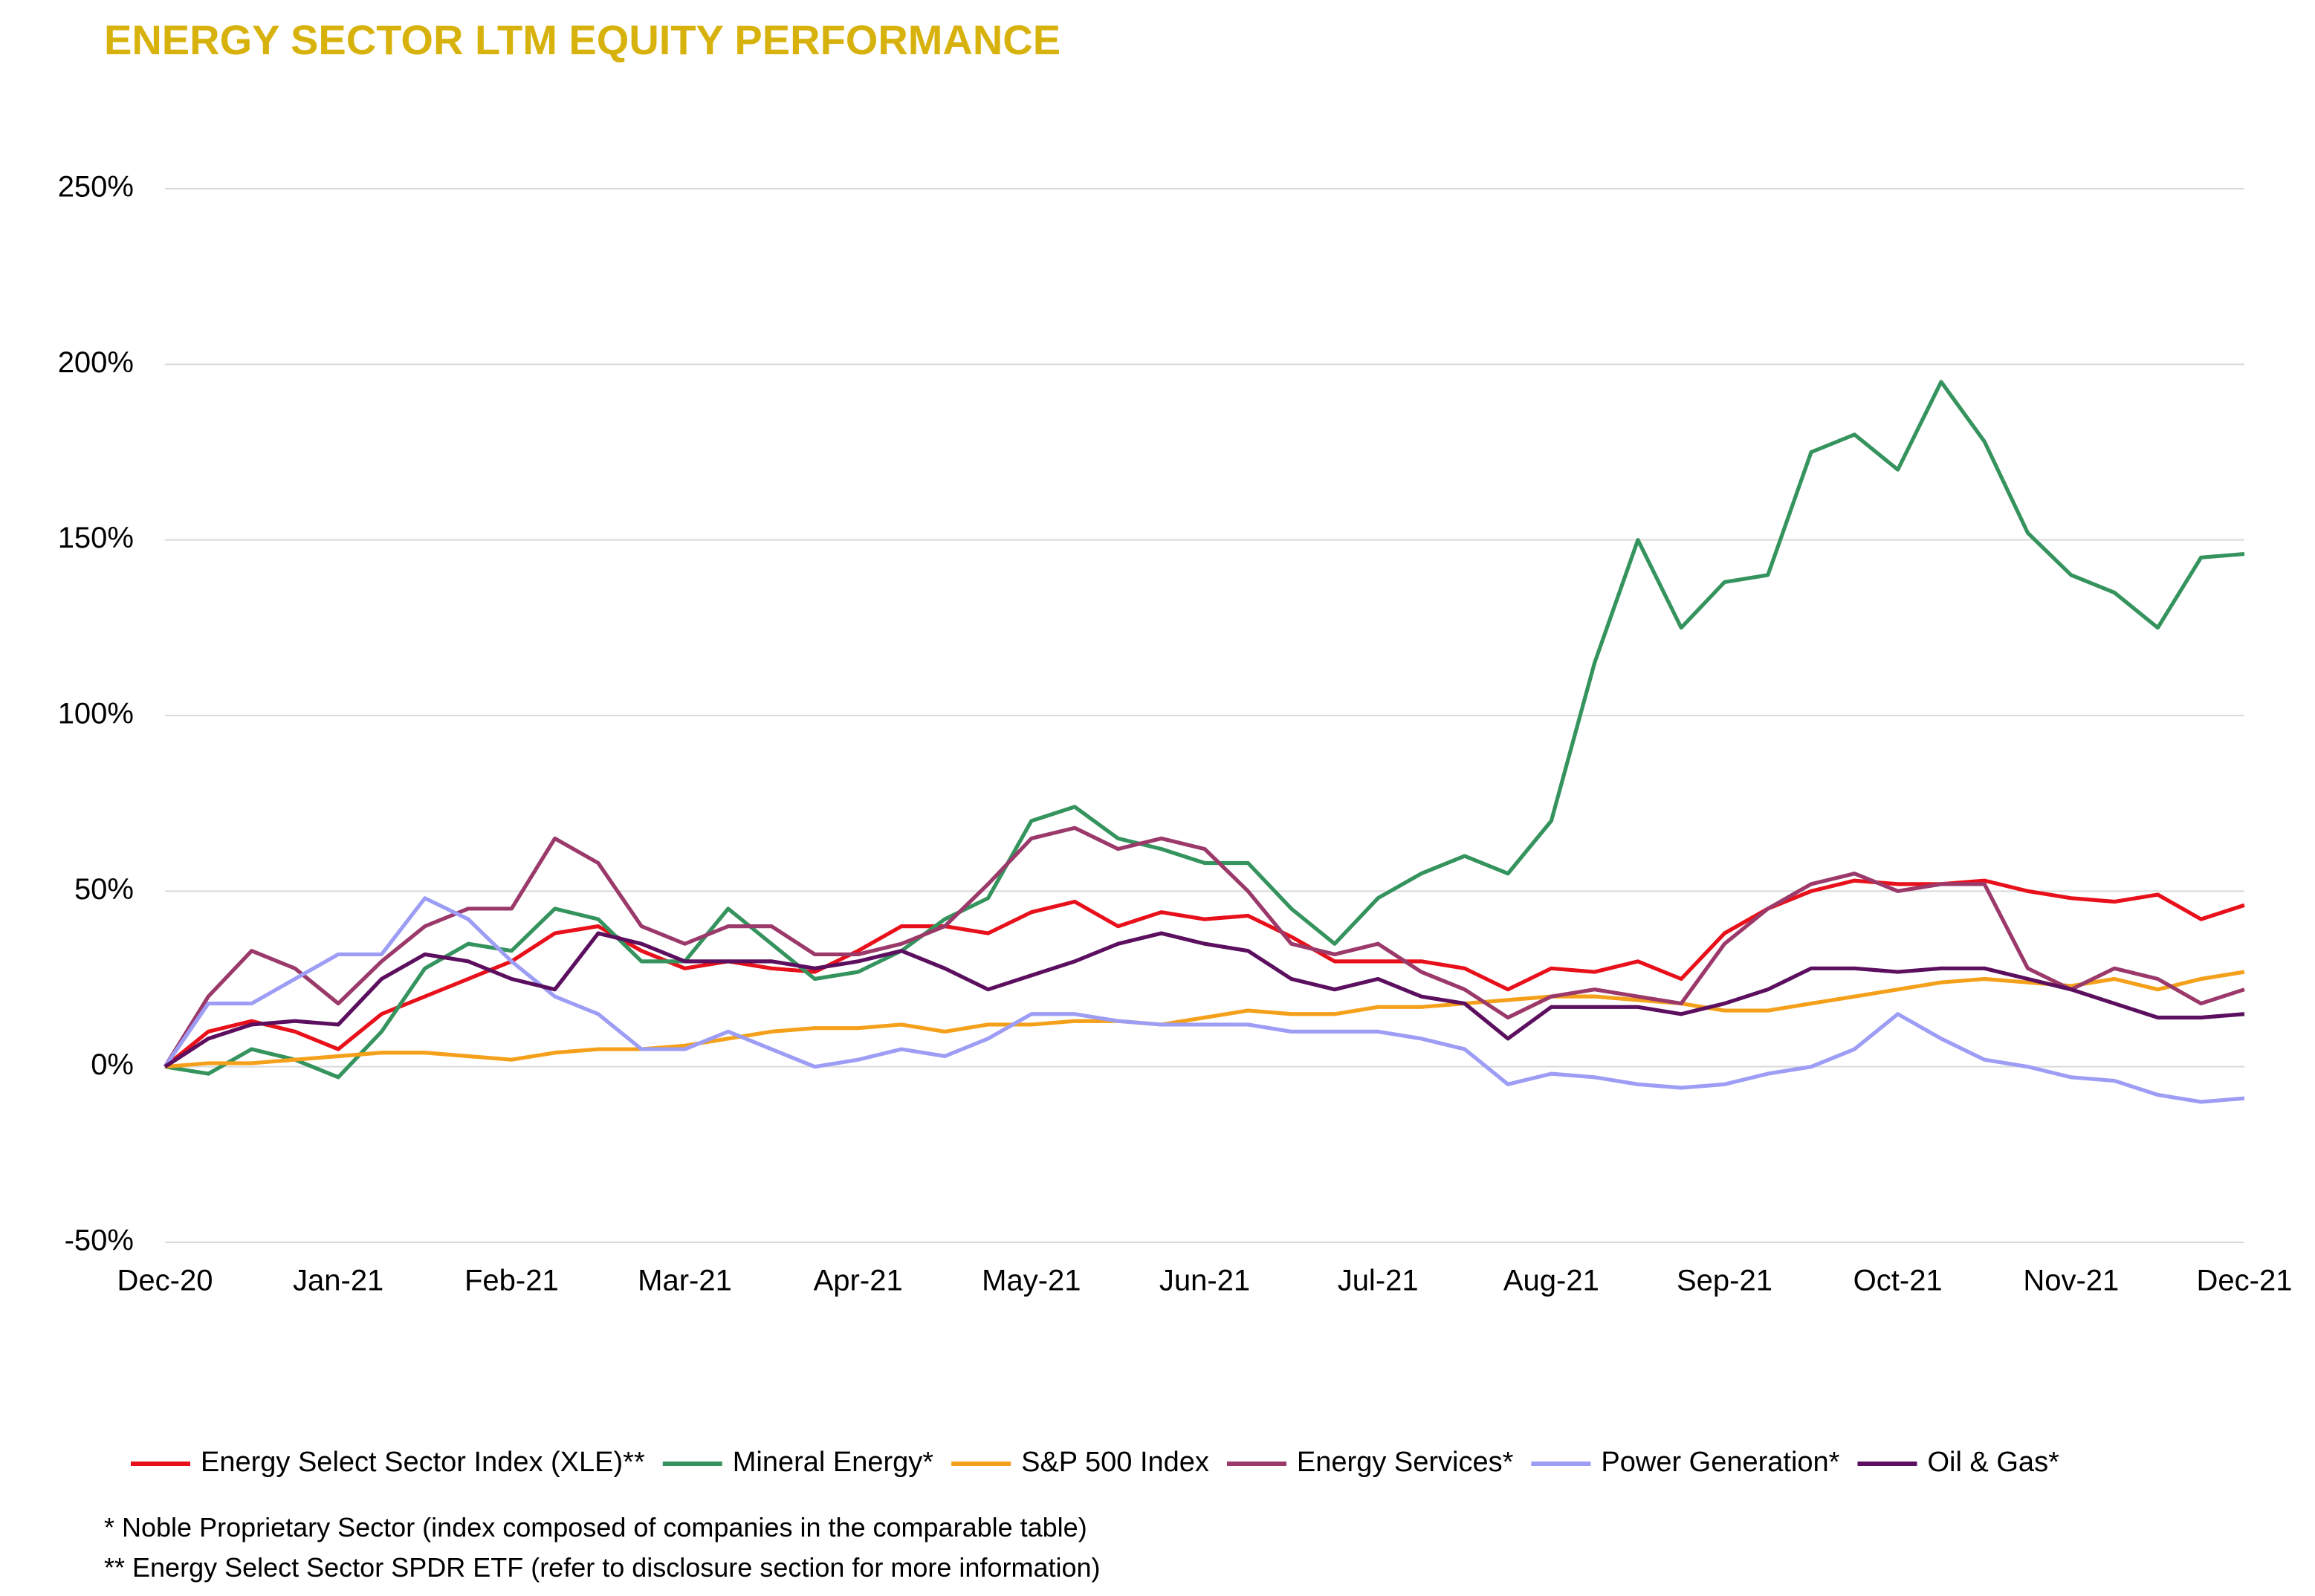 Image resolution: width=2315 pixels, height=1596 pixels. What do you see at coordinates (1993, 1463) in the screenshot?
I see `legend-label: Oil & Gas*` at bounding box center [1993, 1463].